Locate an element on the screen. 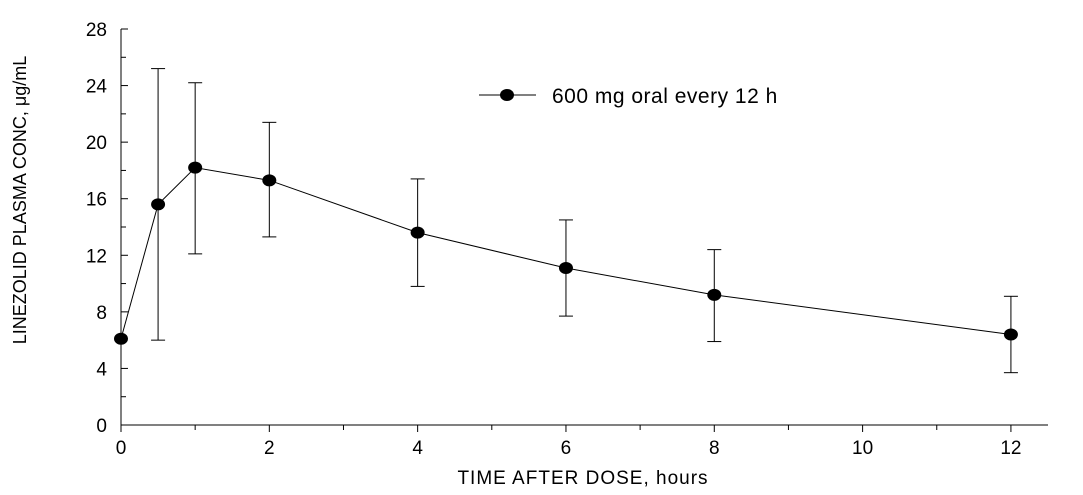 This screenshot has height=495, width=1083. x-tick-label-8: 8 is located at coordinates (714, 448).